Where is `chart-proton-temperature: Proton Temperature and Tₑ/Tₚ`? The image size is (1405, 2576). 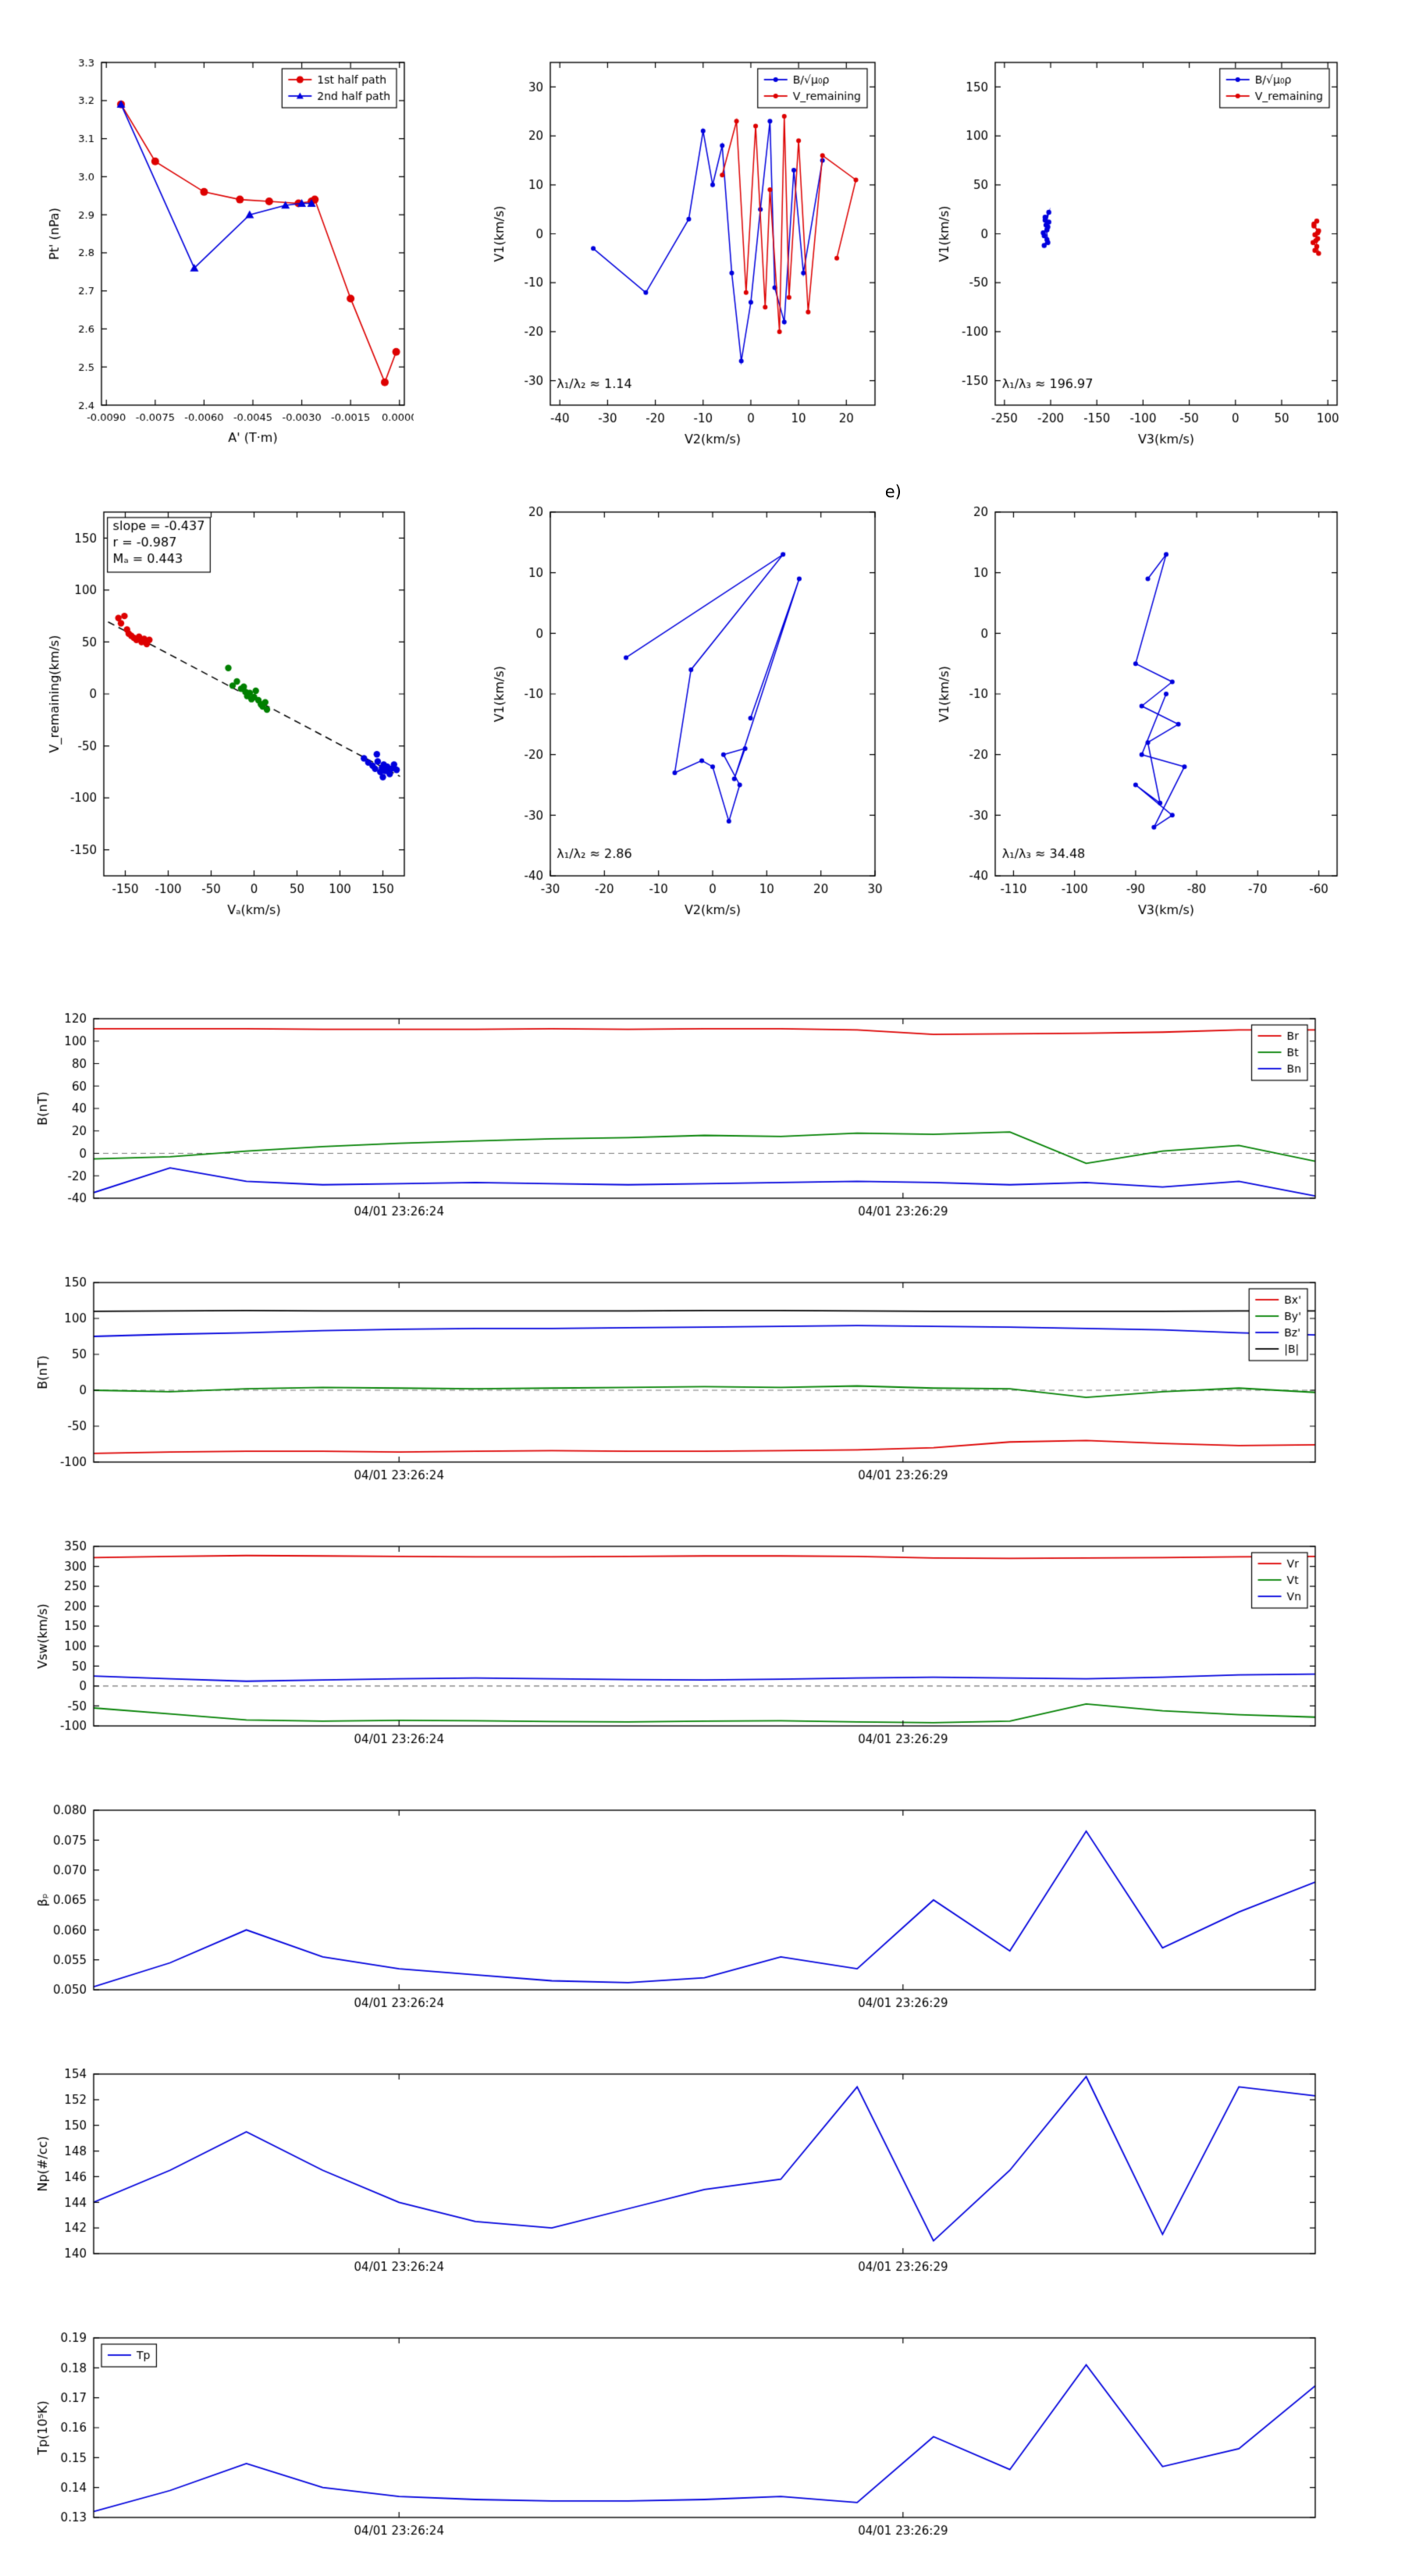
chart-proton-temperature: Proton Temperature and Tₑ/Tₚ is located at coordinates (694, 2424).